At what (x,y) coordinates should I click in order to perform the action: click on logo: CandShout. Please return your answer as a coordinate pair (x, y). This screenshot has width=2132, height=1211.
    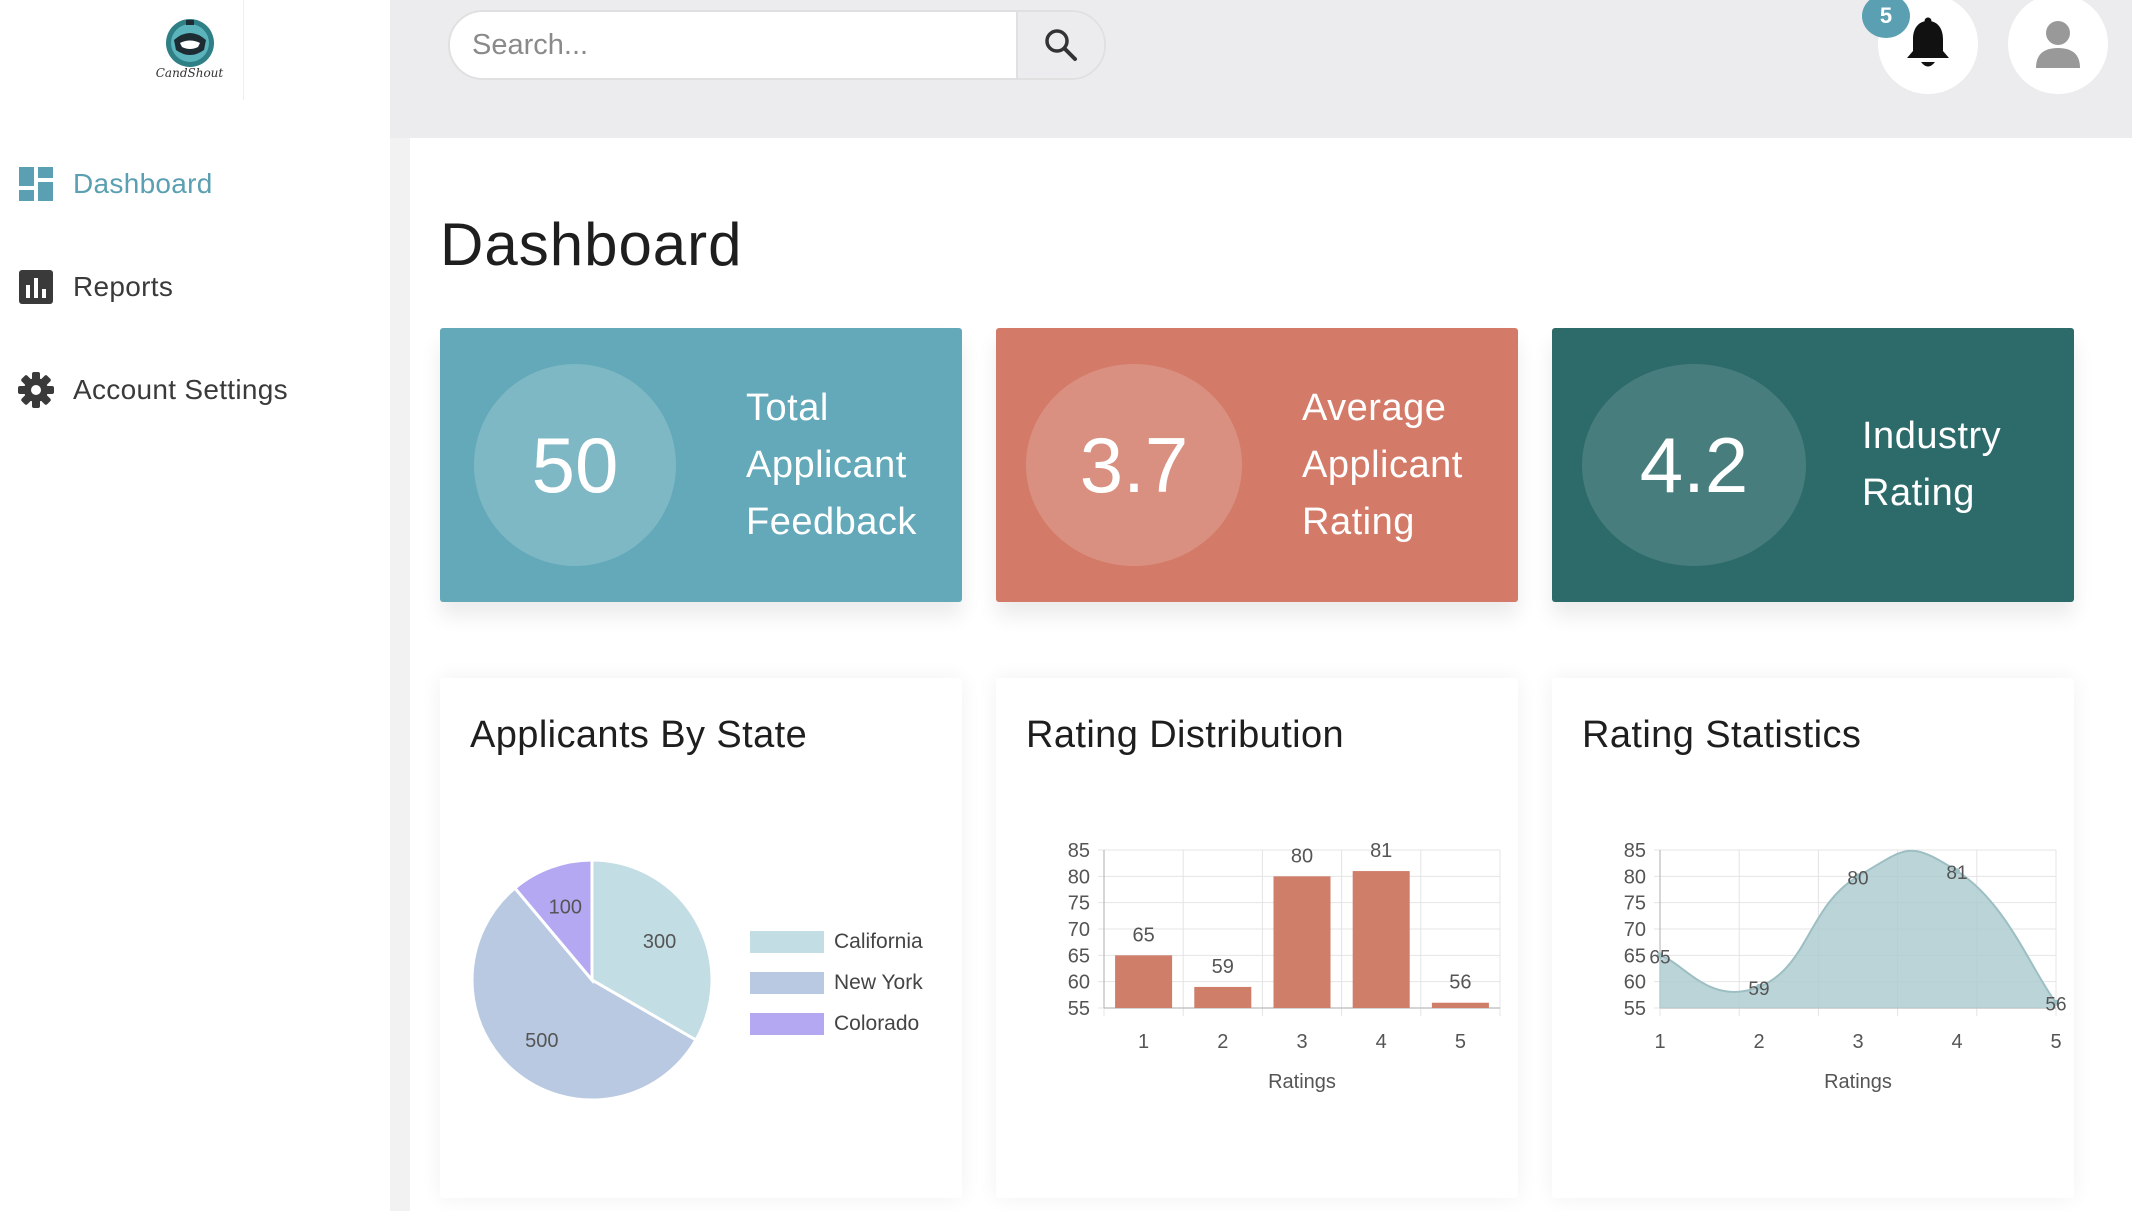
    Looking at the image, I should click on (190, 50).